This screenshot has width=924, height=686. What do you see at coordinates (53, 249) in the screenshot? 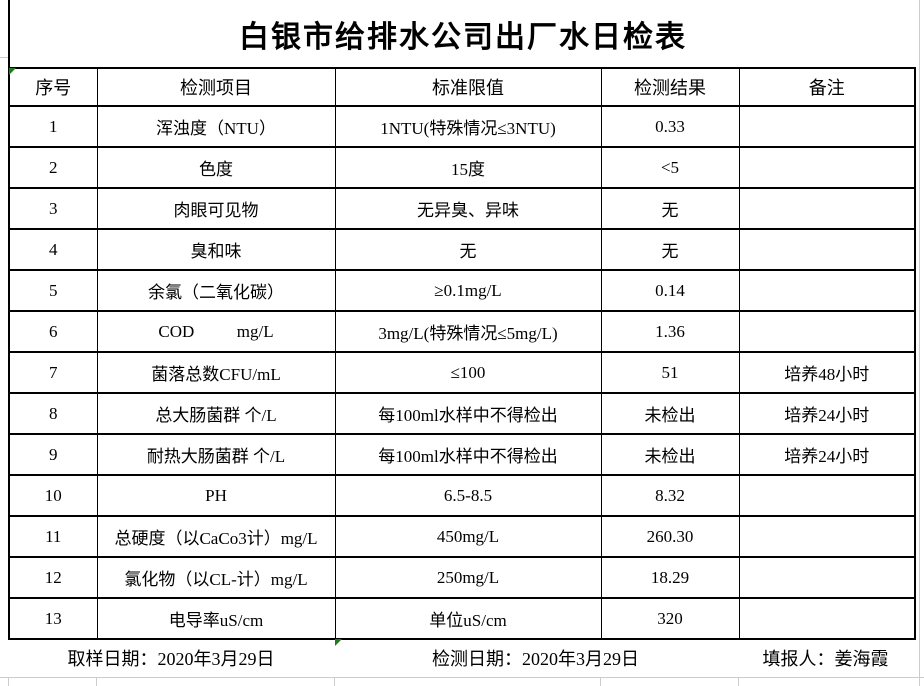
I see `cell-seq: 4` at bounding box center [53, 249].